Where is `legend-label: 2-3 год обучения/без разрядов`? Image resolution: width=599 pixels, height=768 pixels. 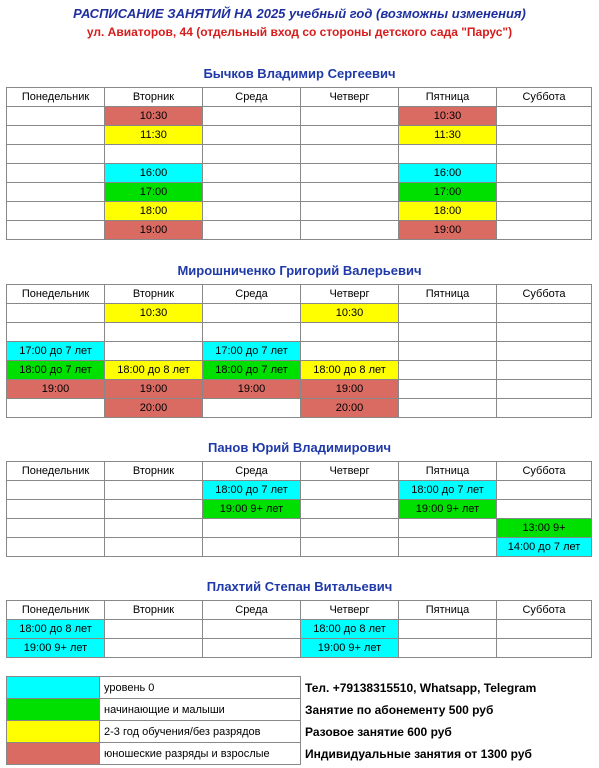
legend-label: 2-3 год обучения/без разрядов is located at coordinates (200, 731).